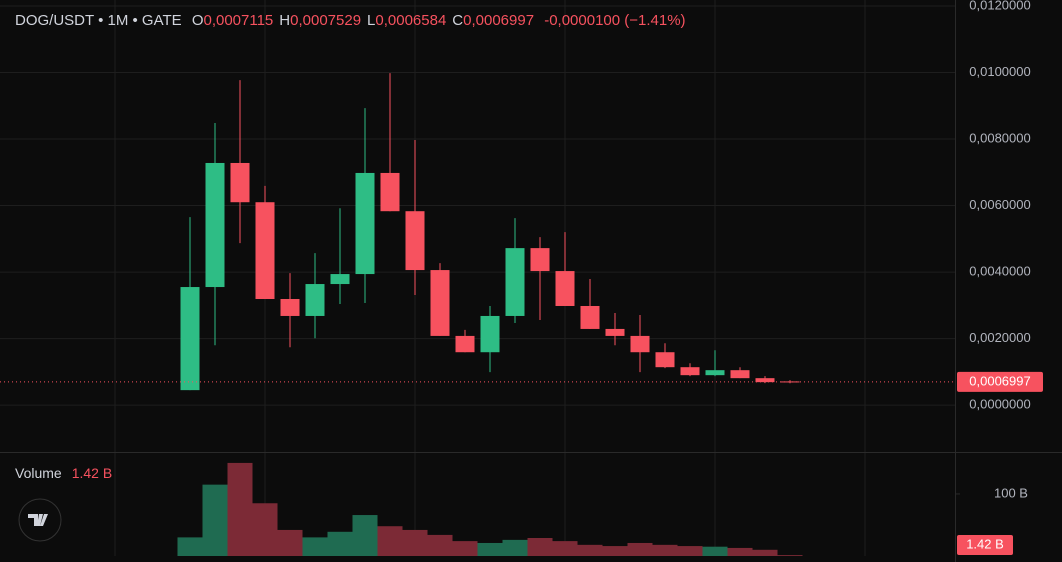  What do you see at coordinates (371, 20) in the screenshot?
I see `legend-key: L` at bounding box center [371, 20].